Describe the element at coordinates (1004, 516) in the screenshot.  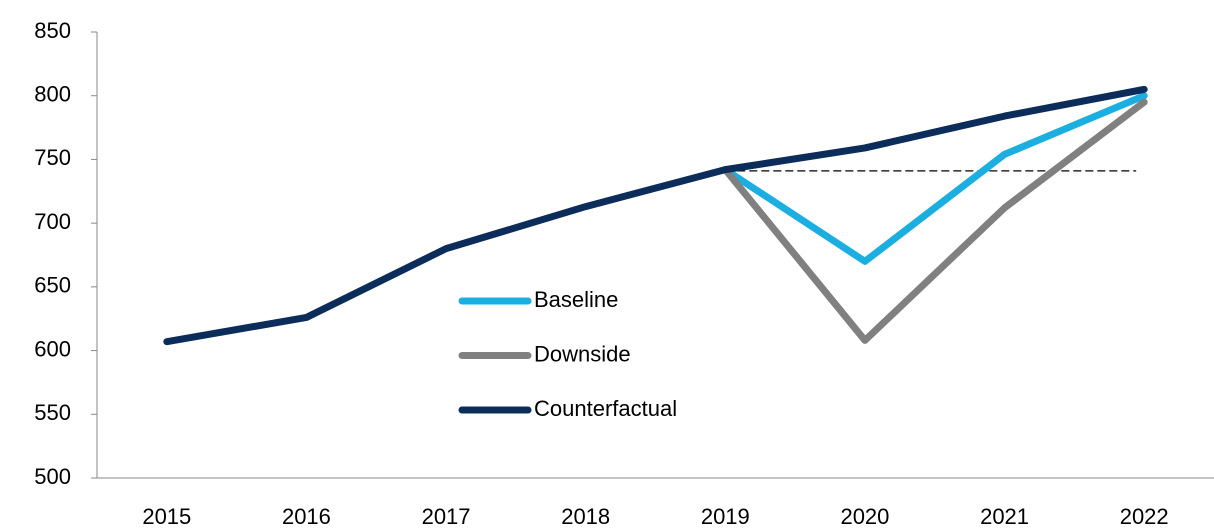
I see `x-tick-label: 2021` at that location.